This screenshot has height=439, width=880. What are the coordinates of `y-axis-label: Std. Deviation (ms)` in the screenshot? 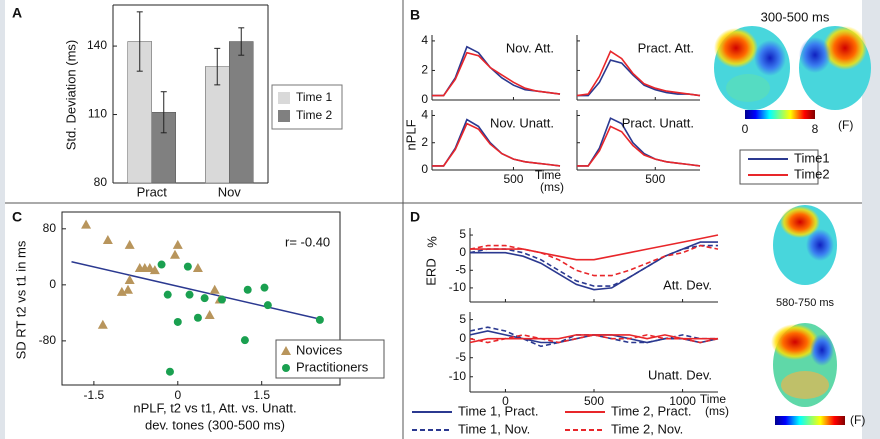 It's located at (70, 95).